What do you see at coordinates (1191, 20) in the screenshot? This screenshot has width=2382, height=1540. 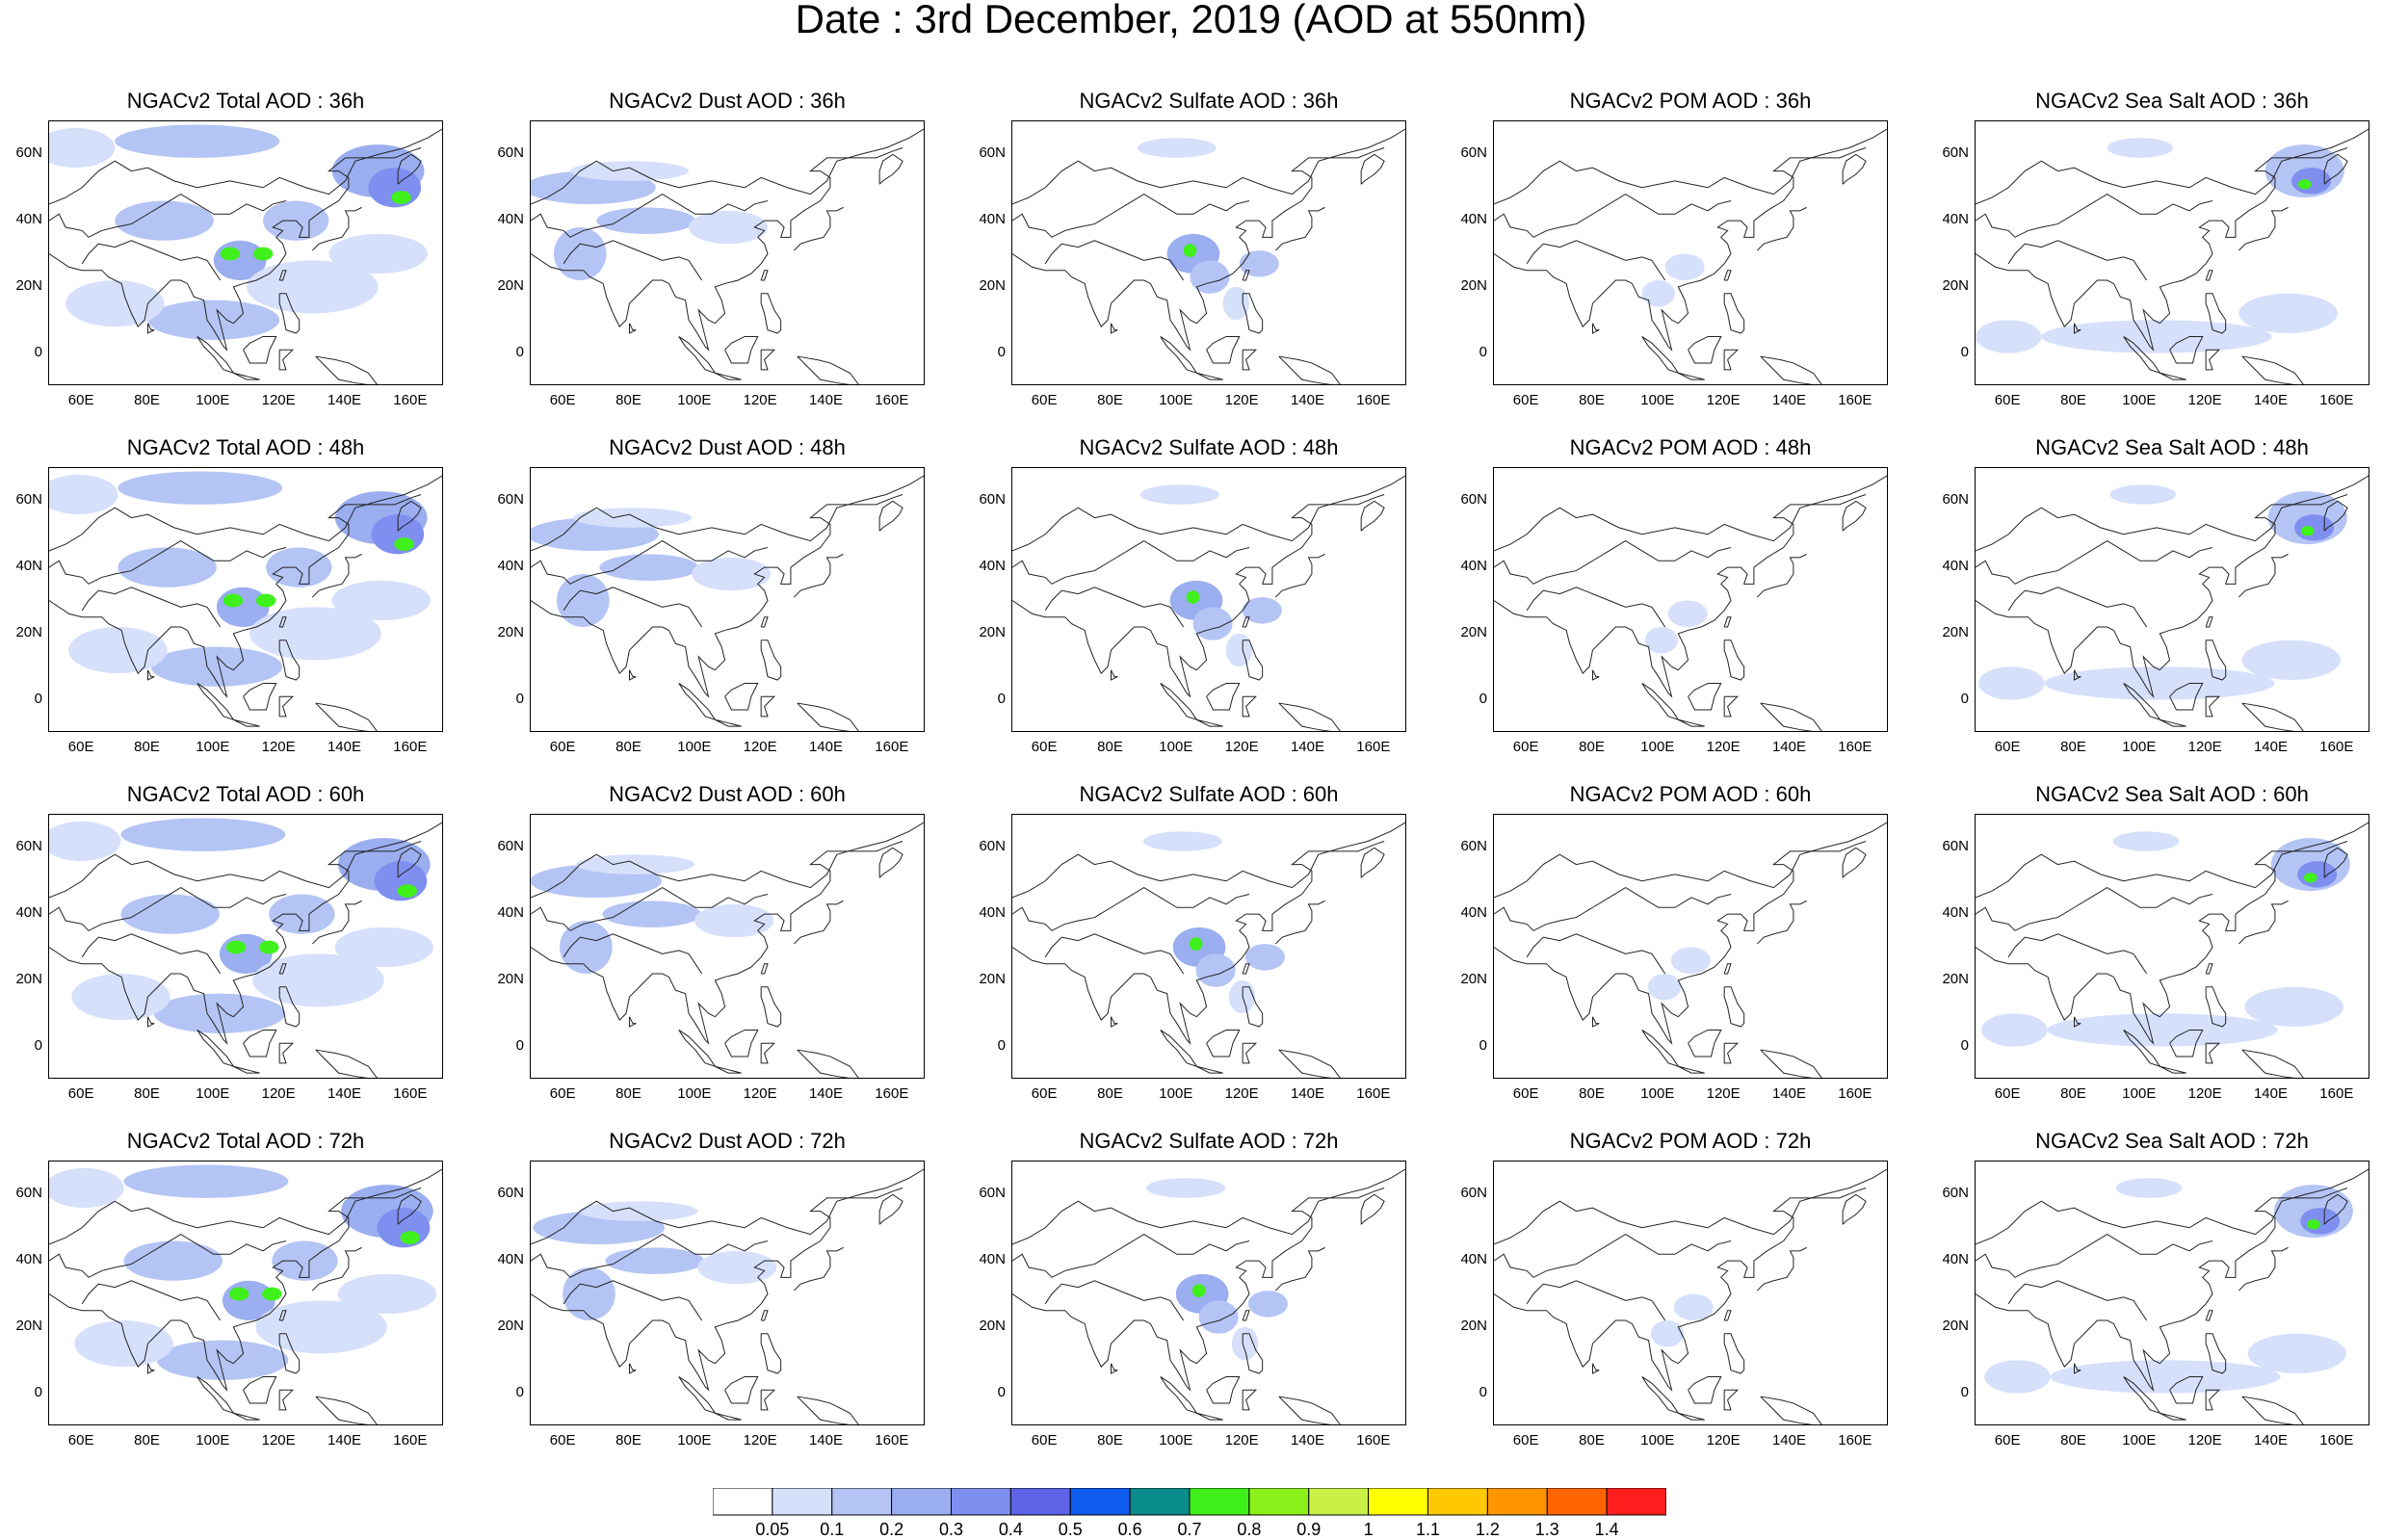 I see `main-title: Date : 3rd December, 2019 (AOD at 550nm)` at bounding box center [1191, 20].